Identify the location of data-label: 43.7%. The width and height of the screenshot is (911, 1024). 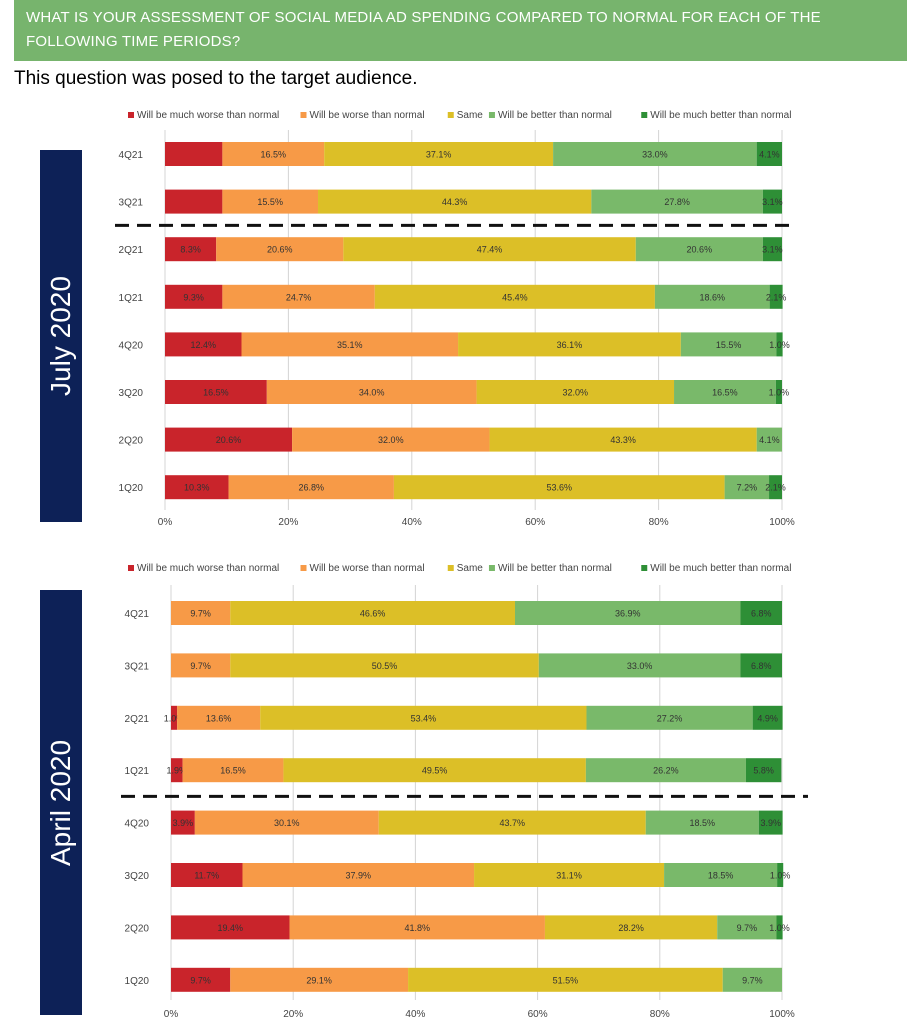
(512, 823).